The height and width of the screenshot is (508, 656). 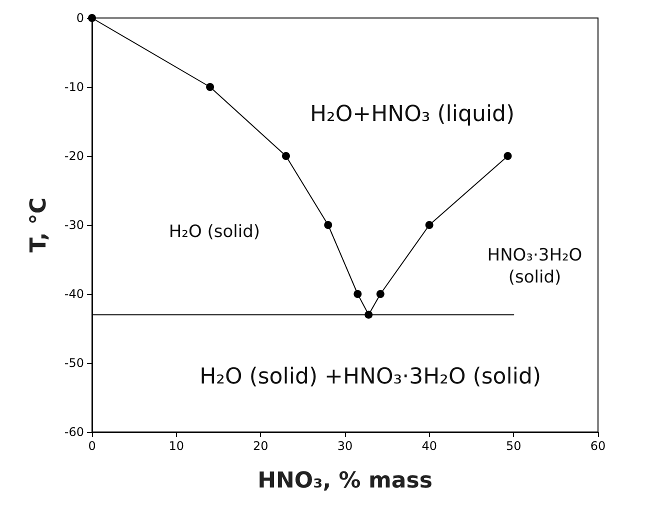 What do you see at coordinates (74, 156) in the screenshot?
I see `y-tick-label: -20` at bounding box center [74, 156].